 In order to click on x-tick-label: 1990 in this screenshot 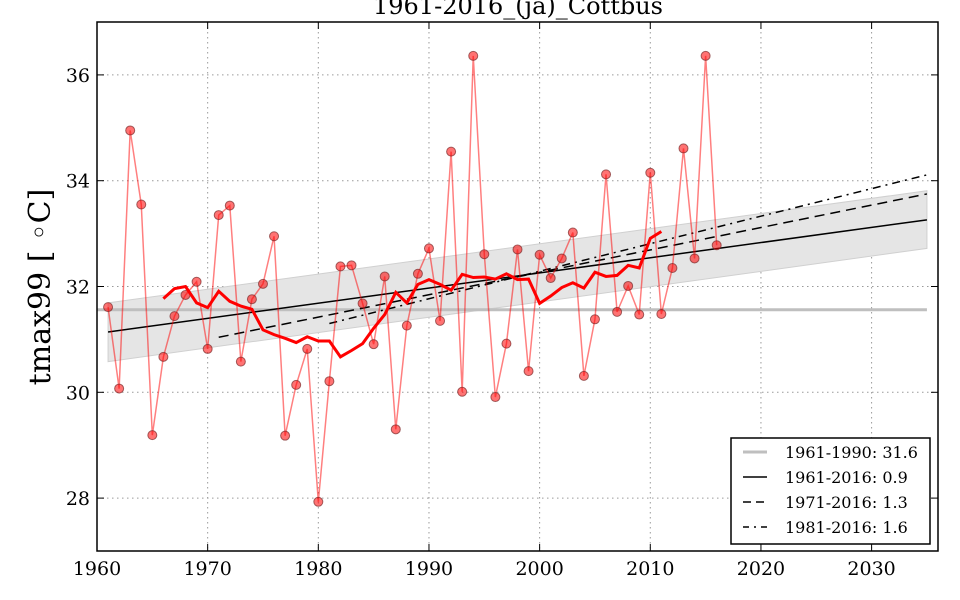, I will do `click(429, 569)`.